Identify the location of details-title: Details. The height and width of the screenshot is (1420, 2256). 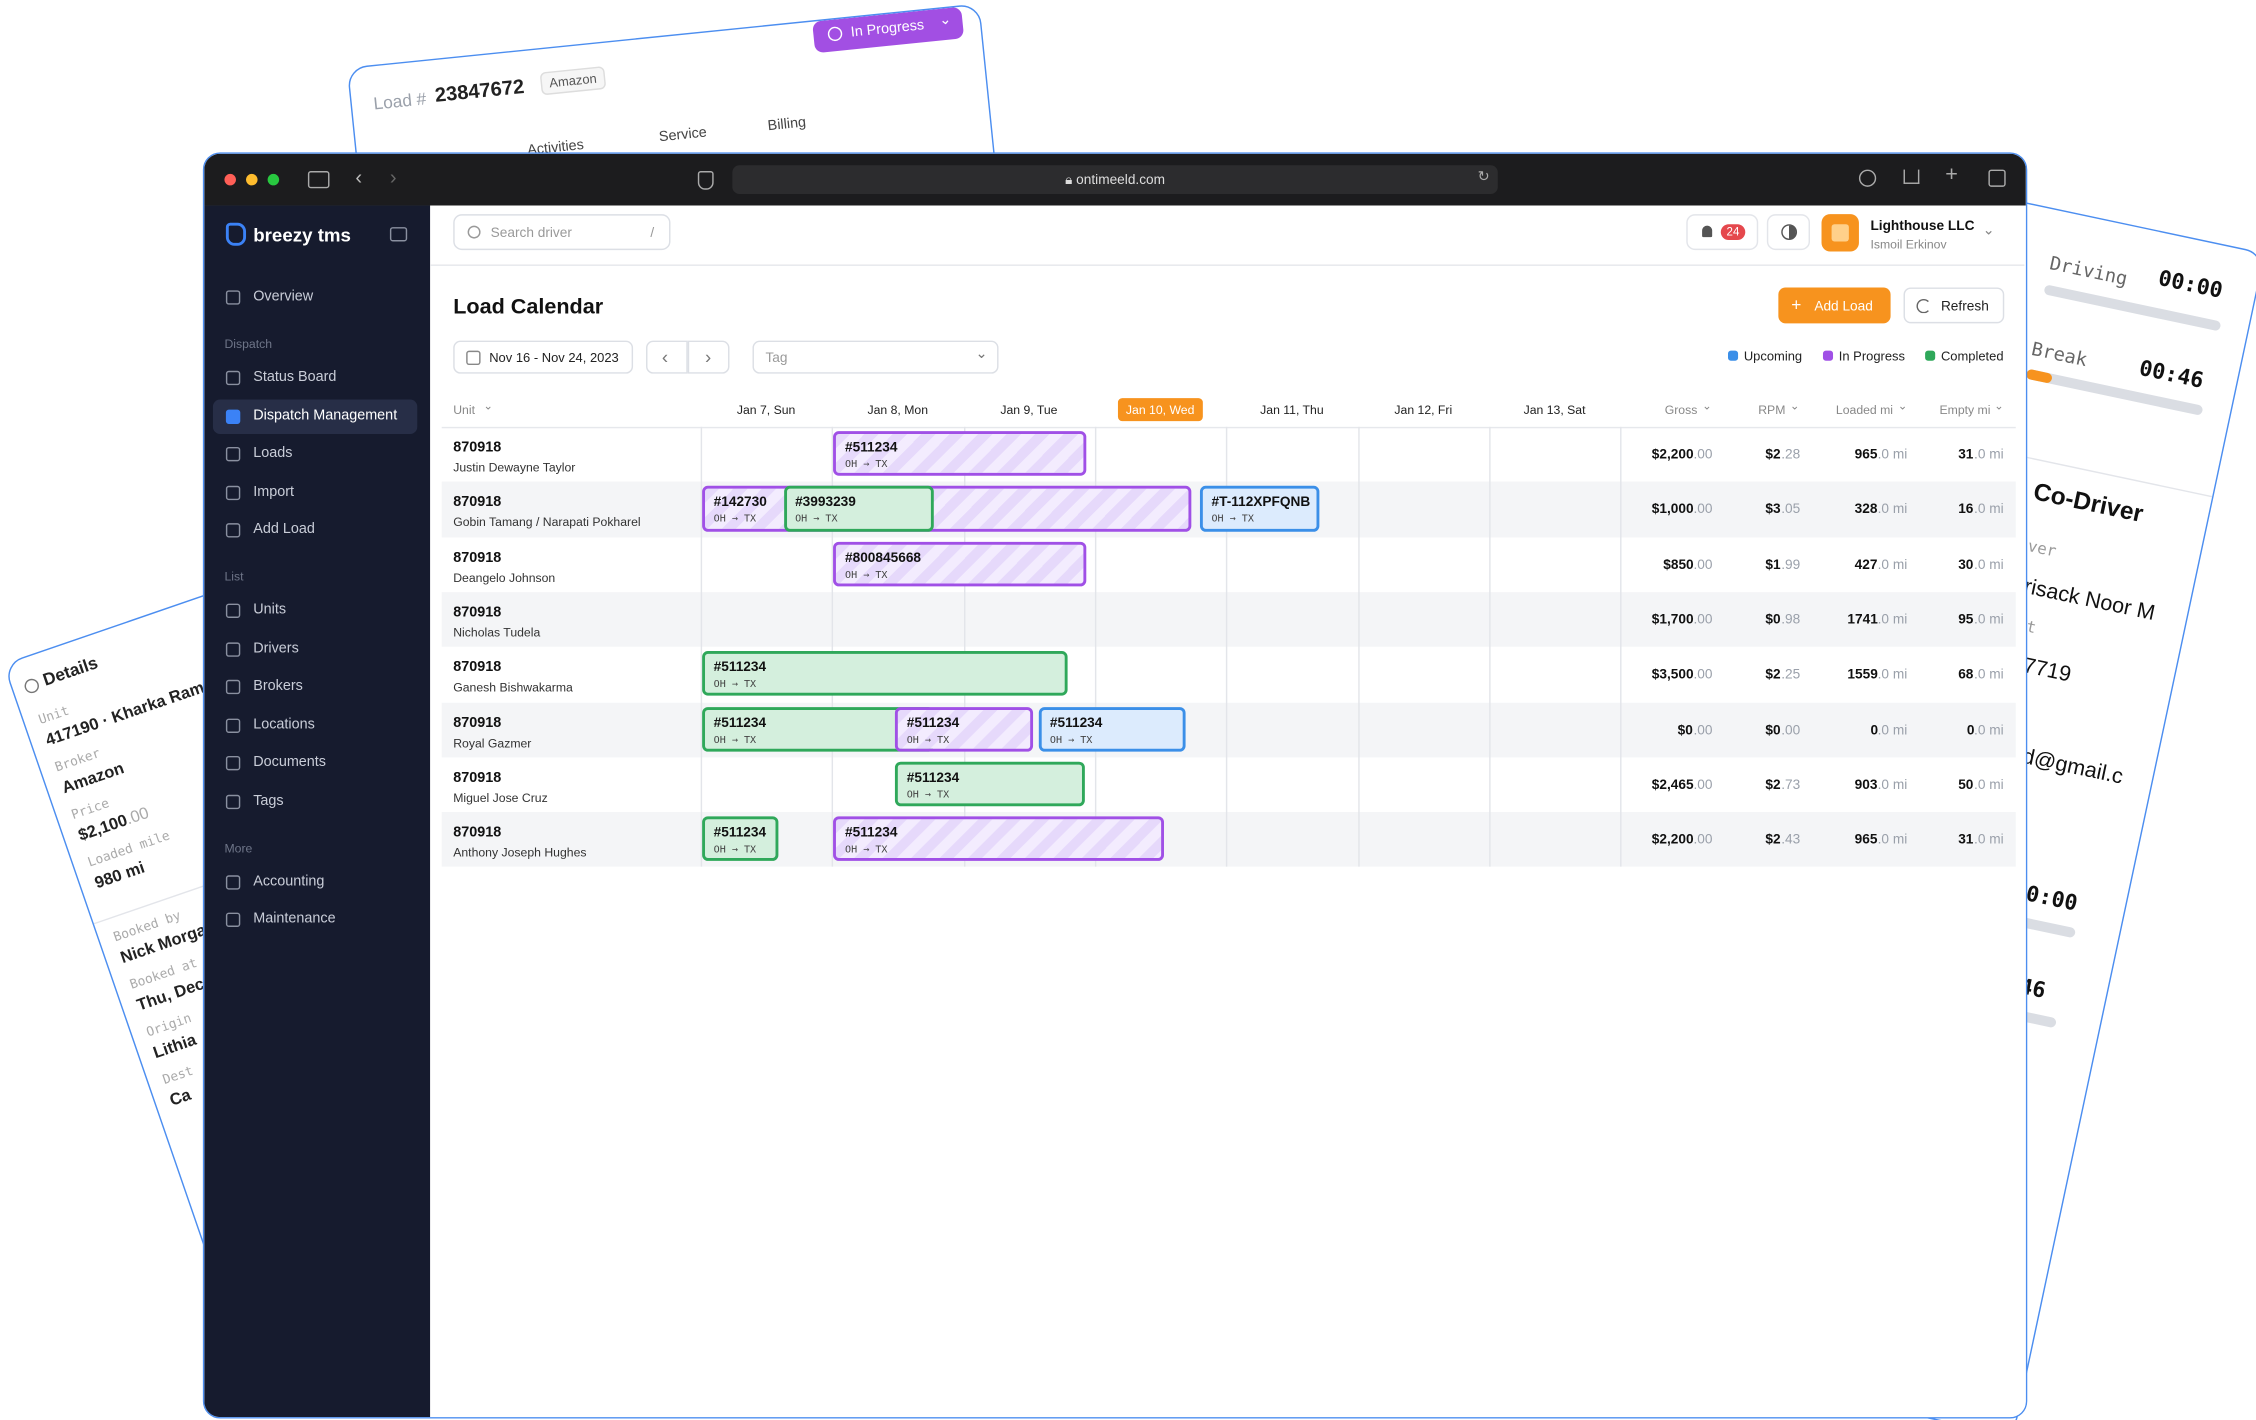
(70, 671).